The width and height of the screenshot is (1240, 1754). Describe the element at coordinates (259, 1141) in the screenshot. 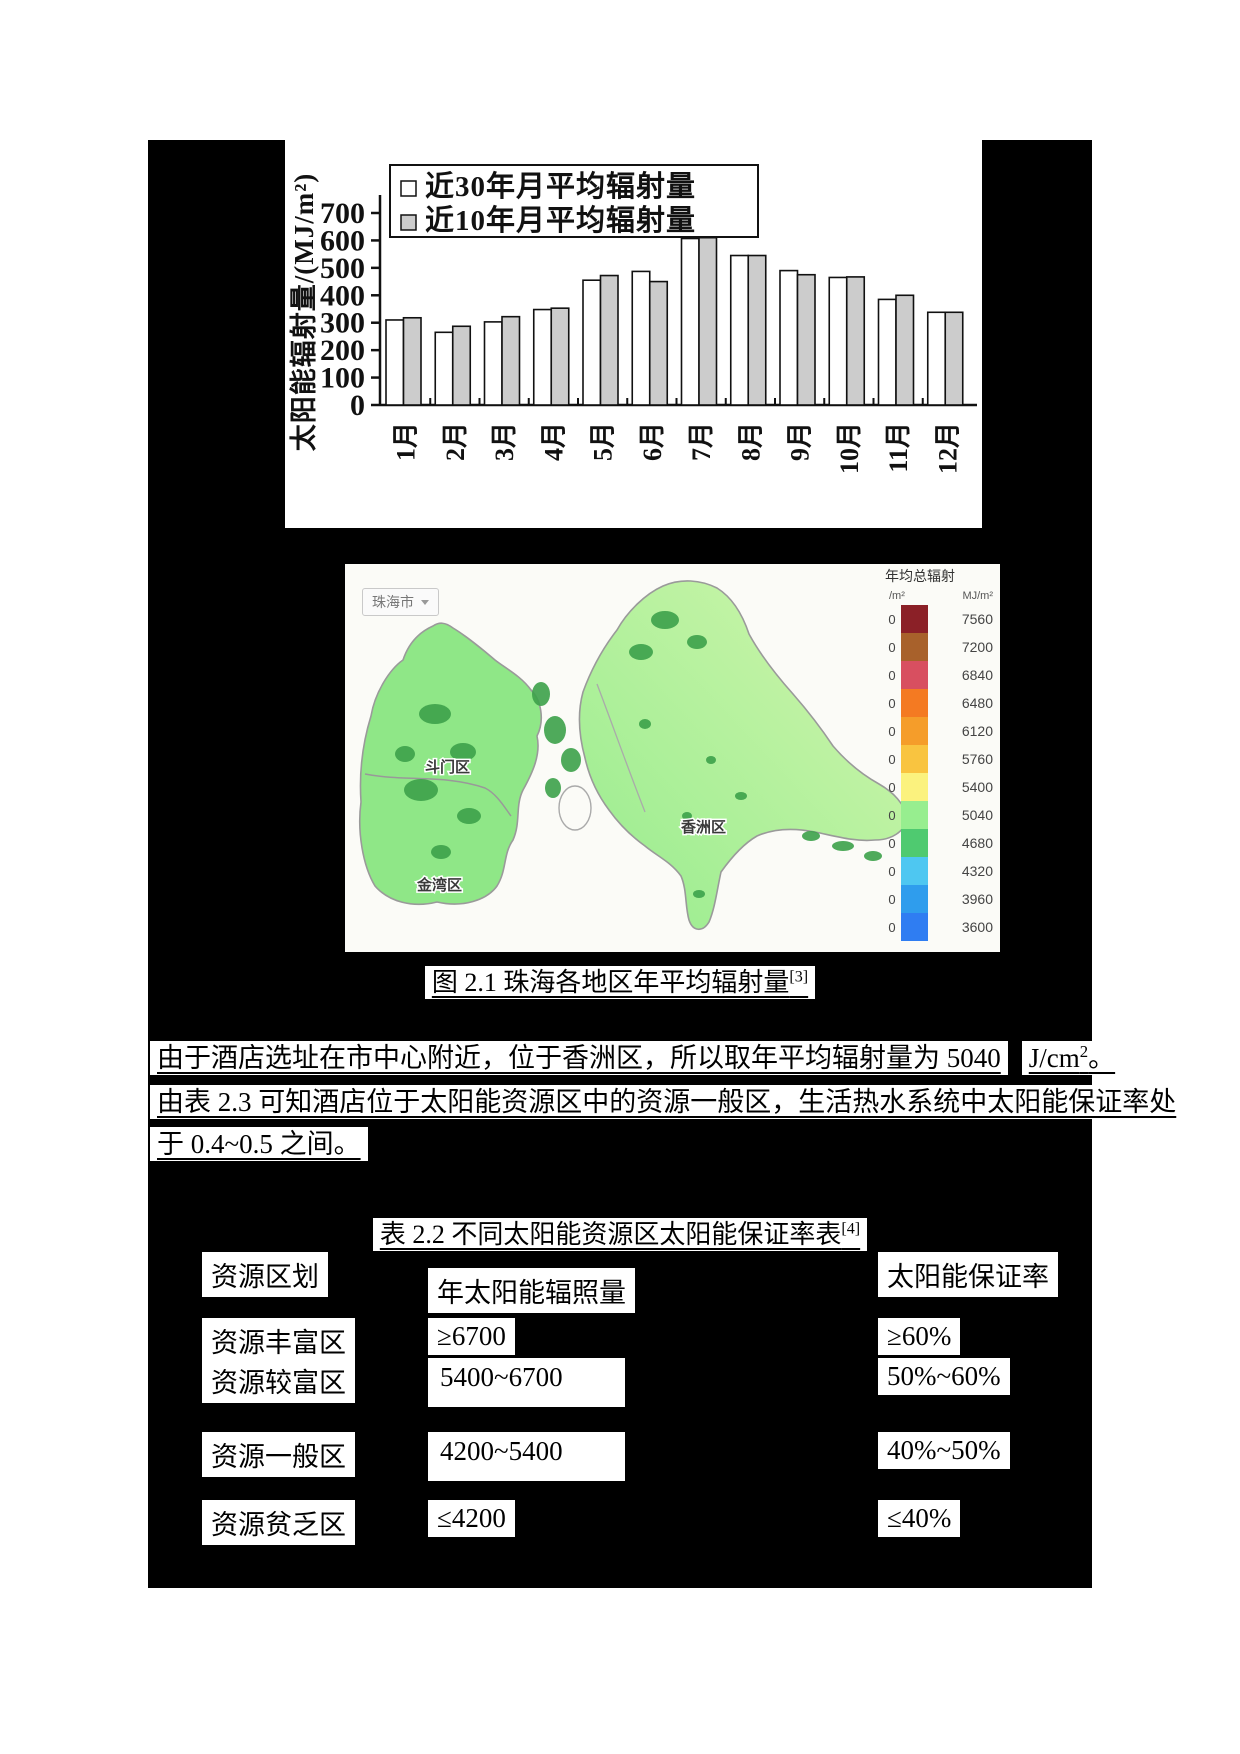

I see `paragraph-resource-zone-line2: 于 0.4~0.5 之间。` at that location.